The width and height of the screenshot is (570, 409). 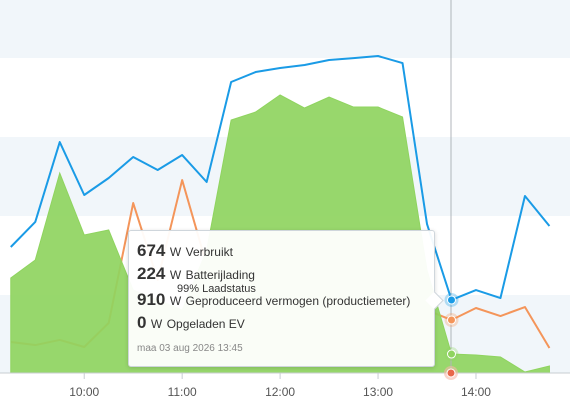 What do you see at coordinates (281, 323) in the screenshot?
I see `tooltip-row: 0 W Opgeladen EV` at bounding box center [281, 323].